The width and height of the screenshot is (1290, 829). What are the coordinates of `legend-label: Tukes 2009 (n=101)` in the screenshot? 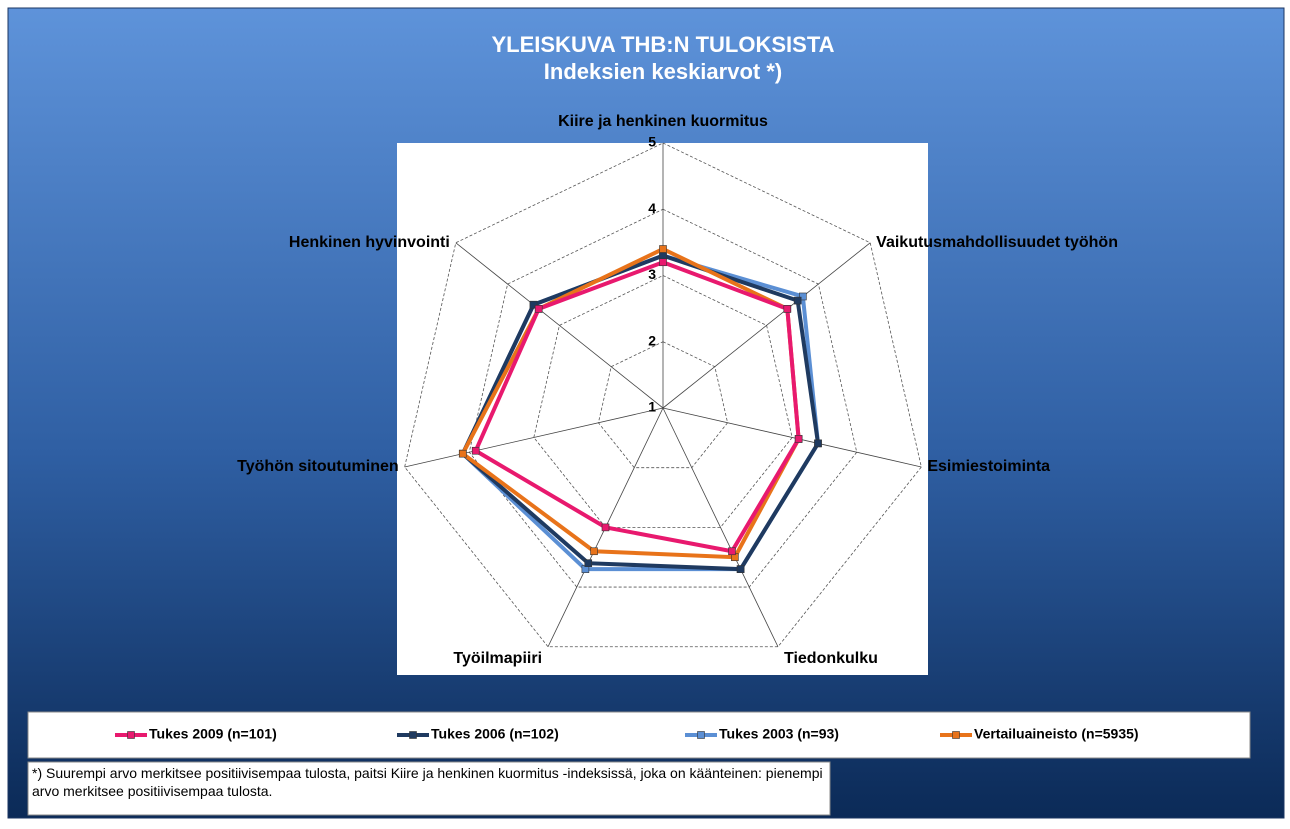 It's located at (213, 734).